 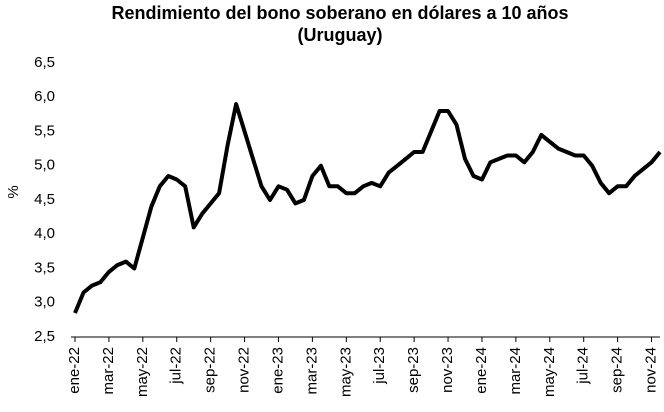 I want to click on x-tick-label: sep-24, so click(x=617, y=370).